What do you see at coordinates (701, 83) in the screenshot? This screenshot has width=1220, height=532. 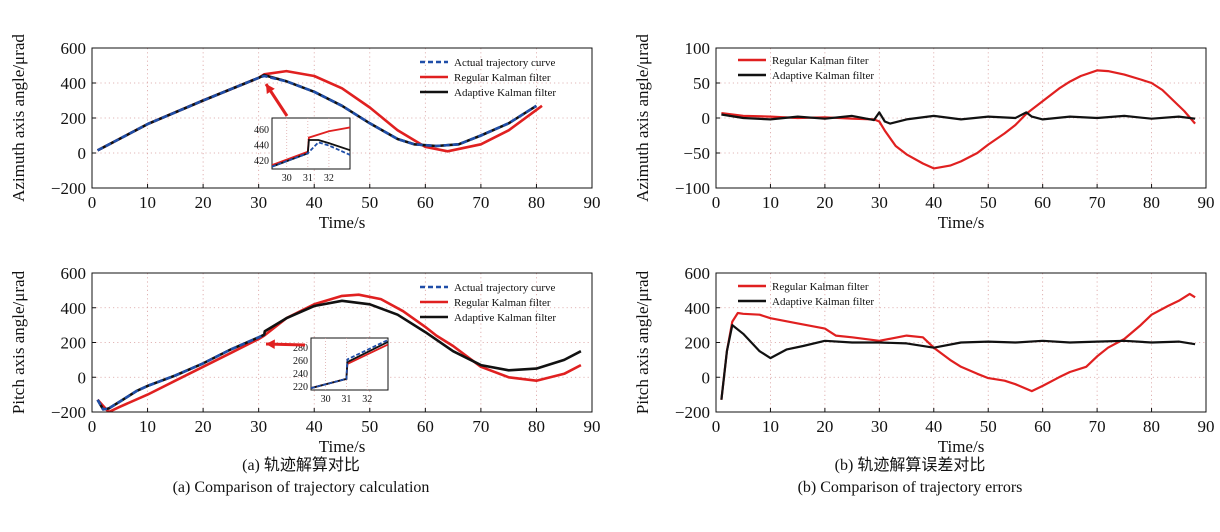 I see `y-tick-label: 50` at bounding box center [701, 83].